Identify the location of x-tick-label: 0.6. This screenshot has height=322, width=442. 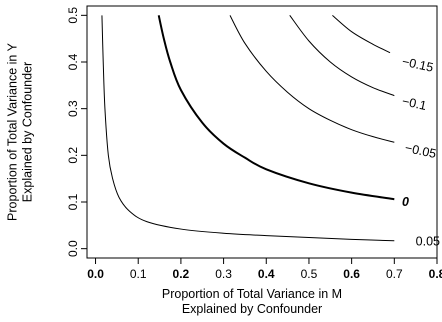
(351, 274).